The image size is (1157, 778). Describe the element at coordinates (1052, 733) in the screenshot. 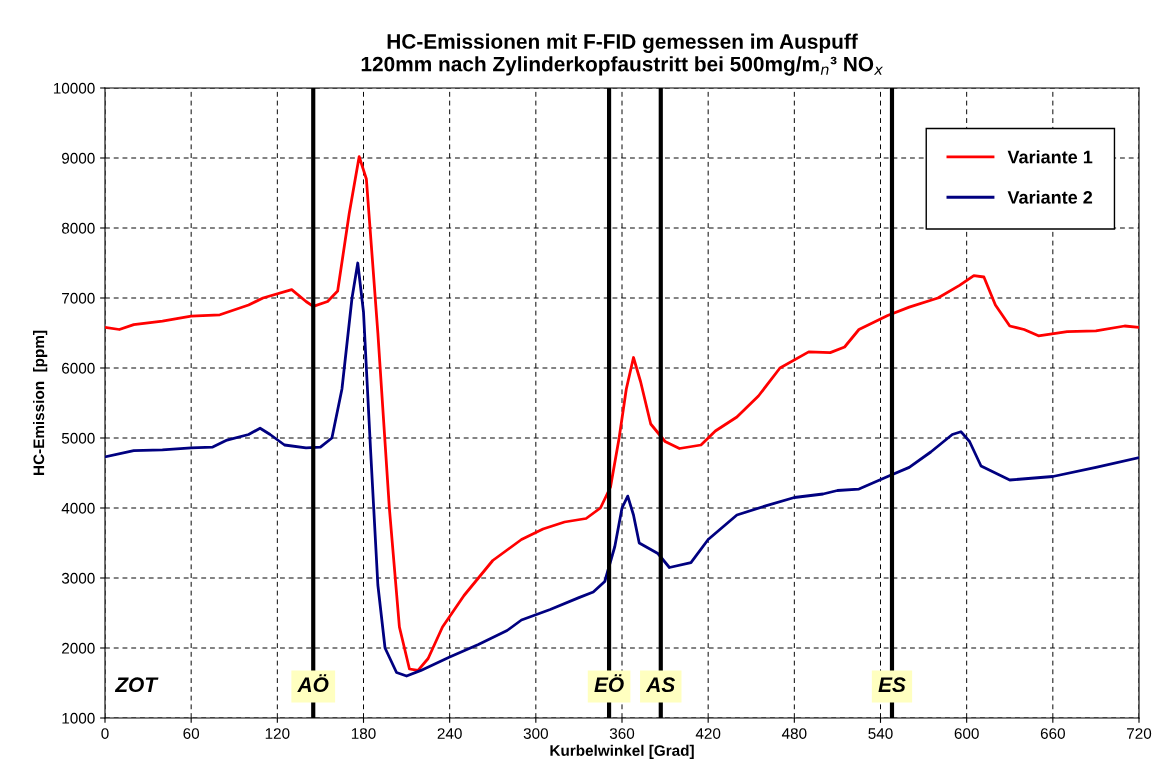

I see `x-tick-label: 660` at that location.